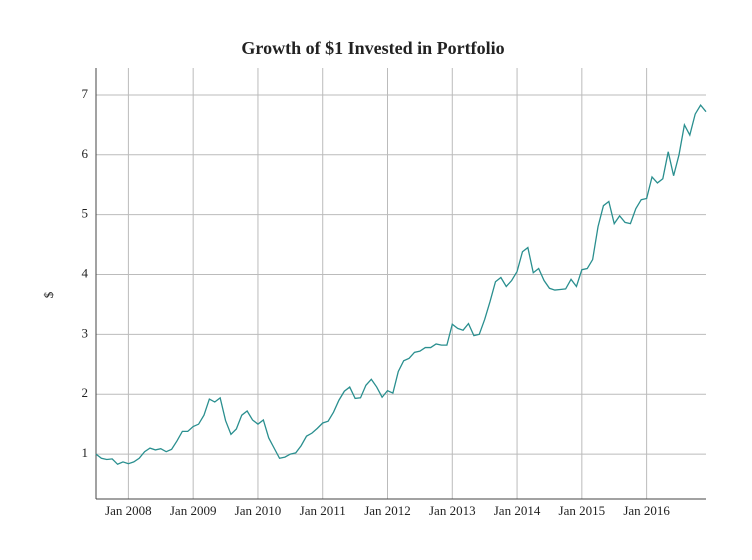 This screenshot has height=560, width=752. What do you see at coordinates (323, 510) in the screenshot?
I see `x-tick-label: Jan 2011` at bounding box center [323, 510].